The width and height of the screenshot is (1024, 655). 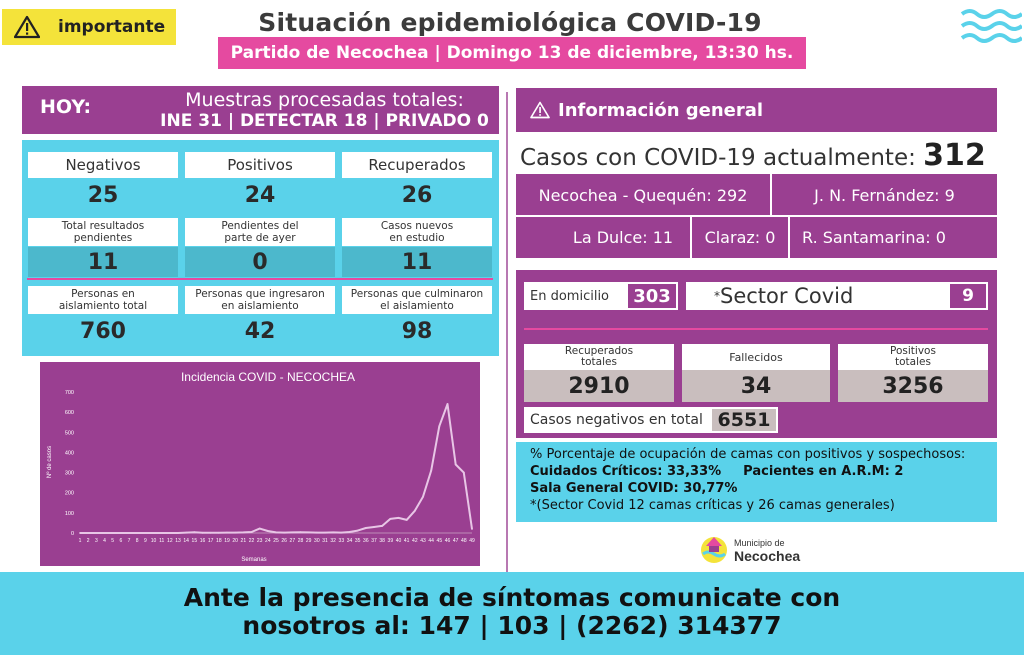 I want to click on negativos-total-value: 6551, so click(x=744, y=420).